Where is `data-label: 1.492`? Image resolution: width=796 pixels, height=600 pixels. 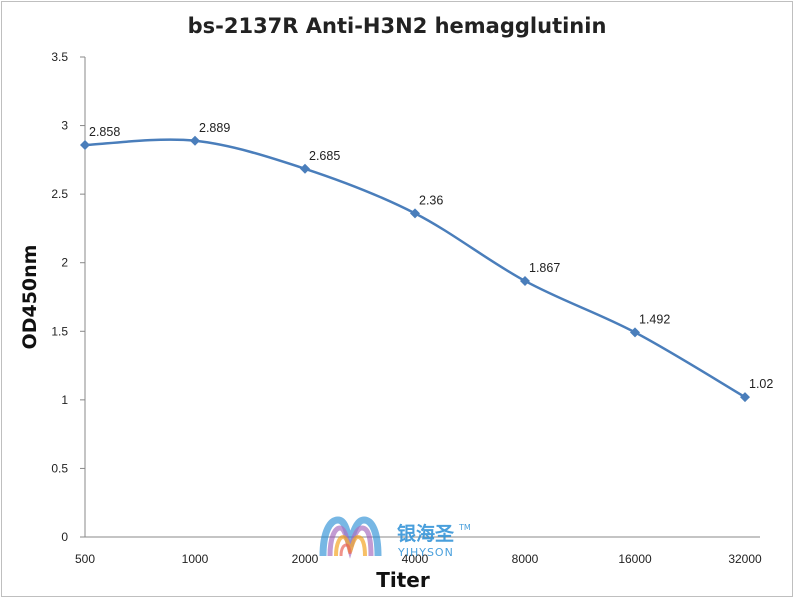
data-label: 1.492 is located at coordinates (654, 319).